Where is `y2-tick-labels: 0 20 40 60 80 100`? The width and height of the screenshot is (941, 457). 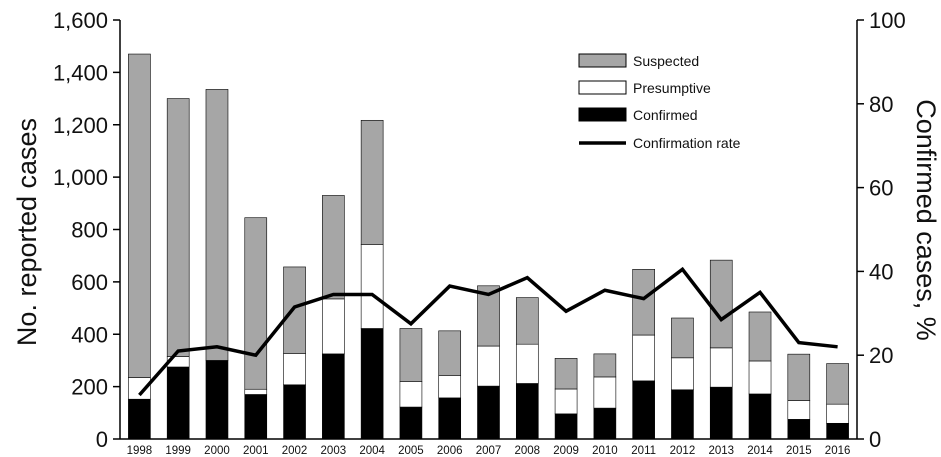 y2-tick-labels: 0 20 40 60 80 100 is located at coordinates (887, 230).